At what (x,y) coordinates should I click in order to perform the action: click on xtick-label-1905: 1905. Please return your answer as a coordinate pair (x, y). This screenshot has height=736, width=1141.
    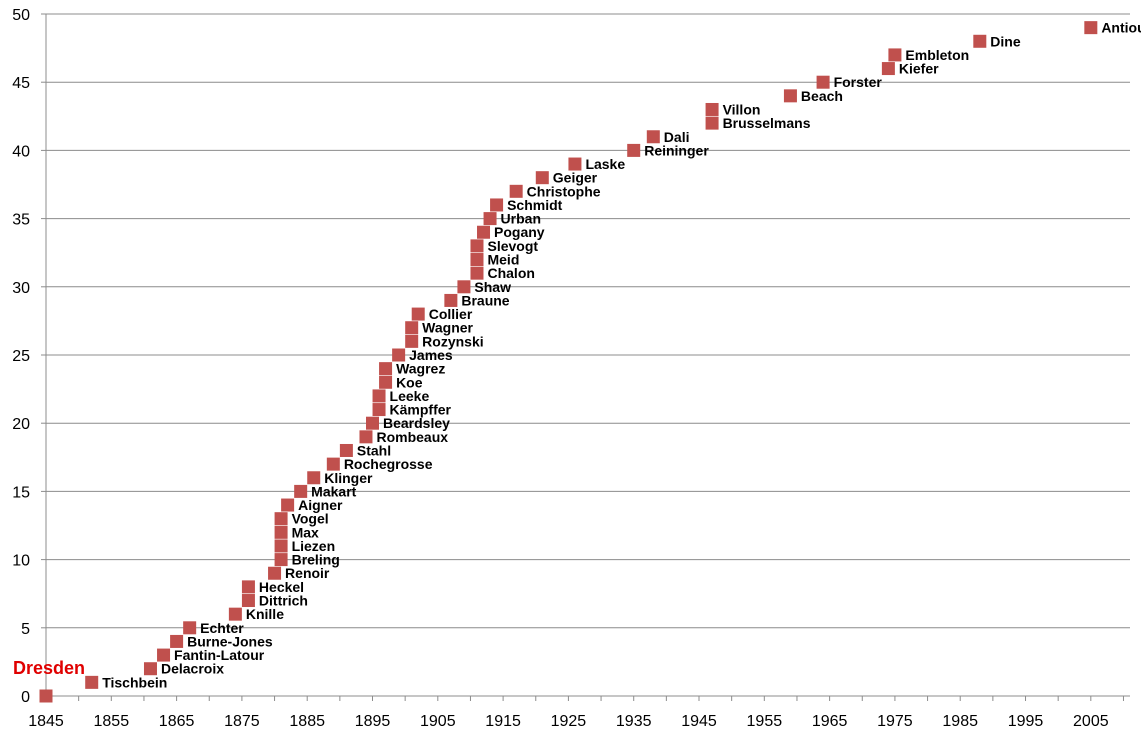
    Looking at the image, I should click on (438, 721).